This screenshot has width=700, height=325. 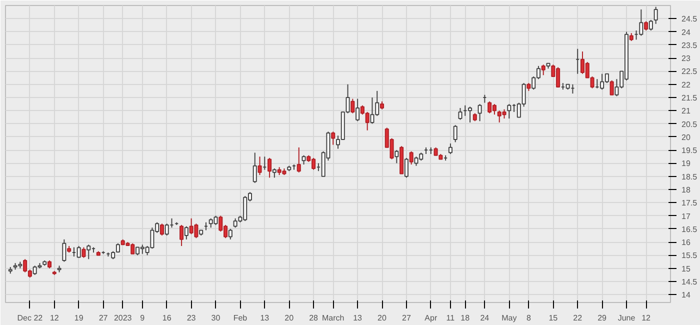 I want to click on x-tick-label: May, so click(x=509, y=318).